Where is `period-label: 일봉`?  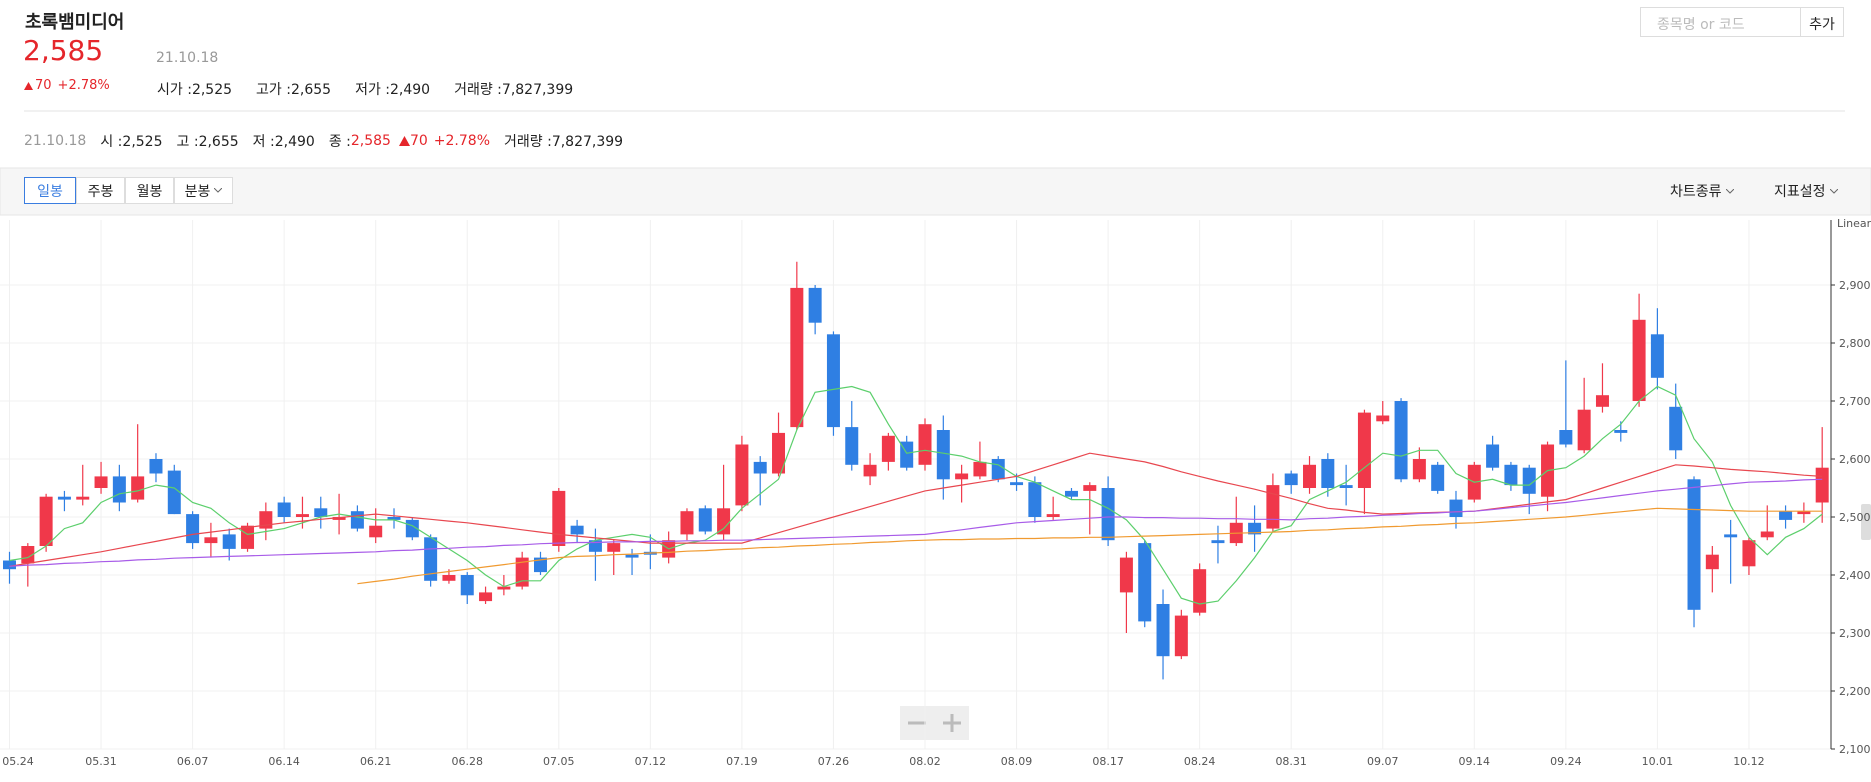 period-label: 일봉 is located at coordinates (50, 191).